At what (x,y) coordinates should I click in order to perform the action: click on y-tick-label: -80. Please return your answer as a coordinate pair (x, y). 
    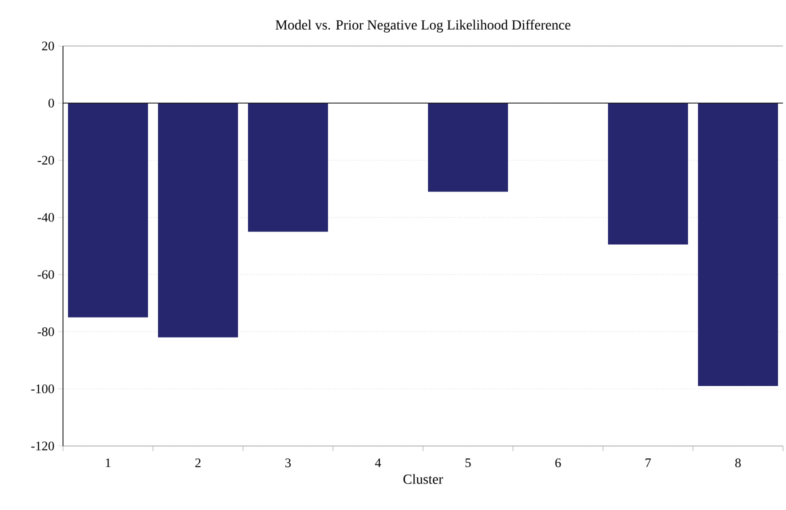
    Looking at the image, I should click on (46, 331).